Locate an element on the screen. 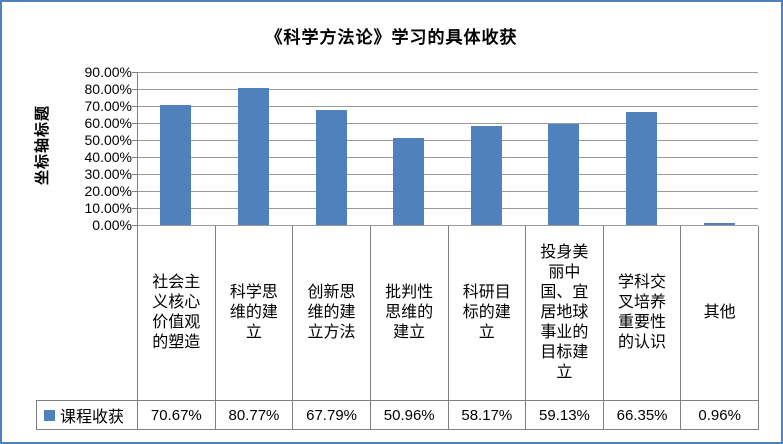  y-tick-label: 90.00% is located at coordinates (108, 72).